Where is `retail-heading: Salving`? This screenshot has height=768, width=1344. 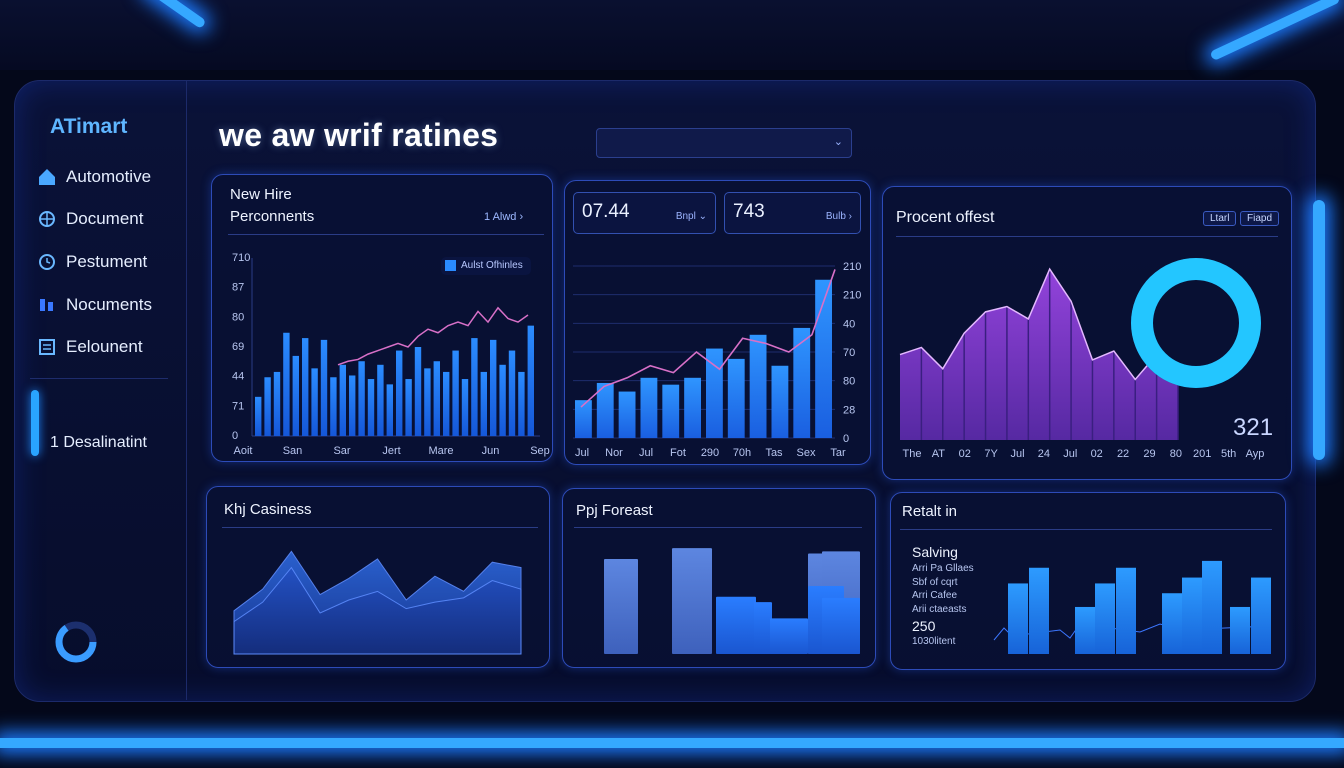 retail-heading: Salving is located at coordinates (935, 552).